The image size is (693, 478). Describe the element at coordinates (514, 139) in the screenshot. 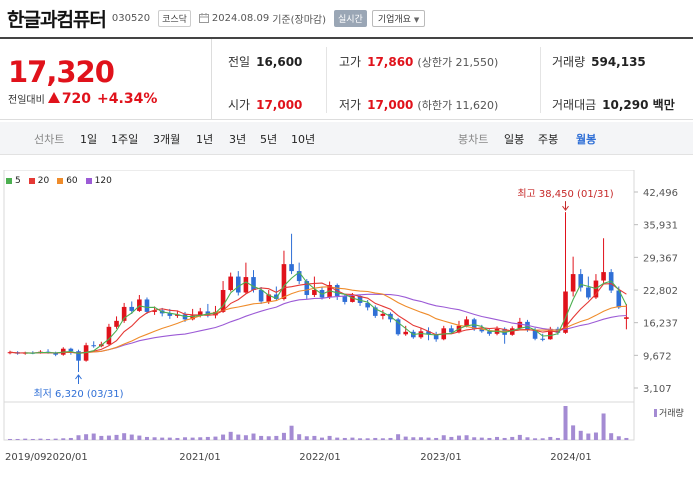

I see `tab-daily: 일봉` at that location.